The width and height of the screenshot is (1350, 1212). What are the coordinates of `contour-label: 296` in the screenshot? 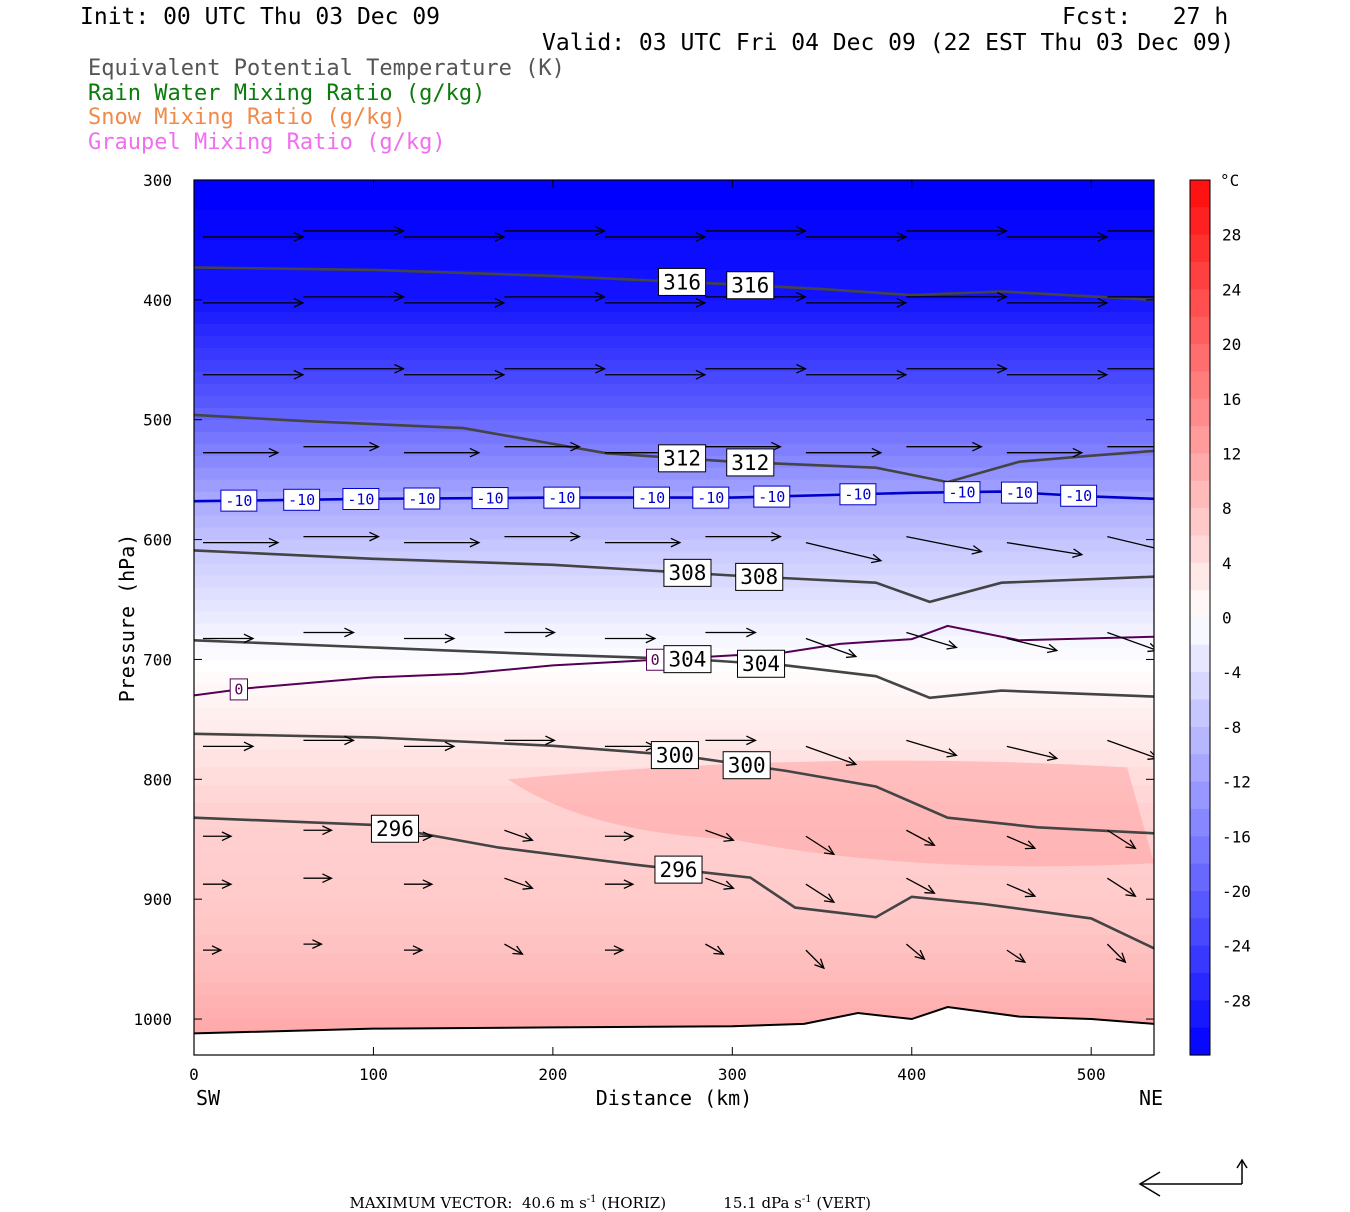 It's located at (395, 829).